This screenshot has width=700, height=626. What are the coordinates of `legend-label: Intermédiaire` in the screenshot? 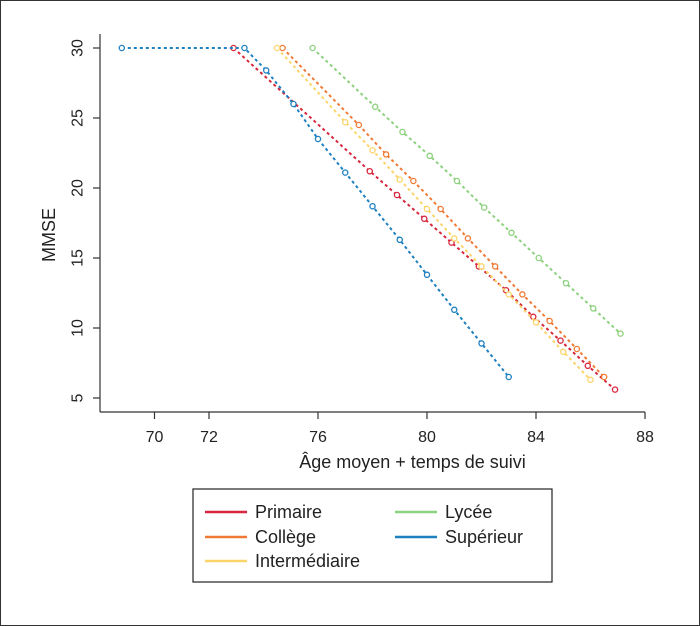 It's located at (307, 561).